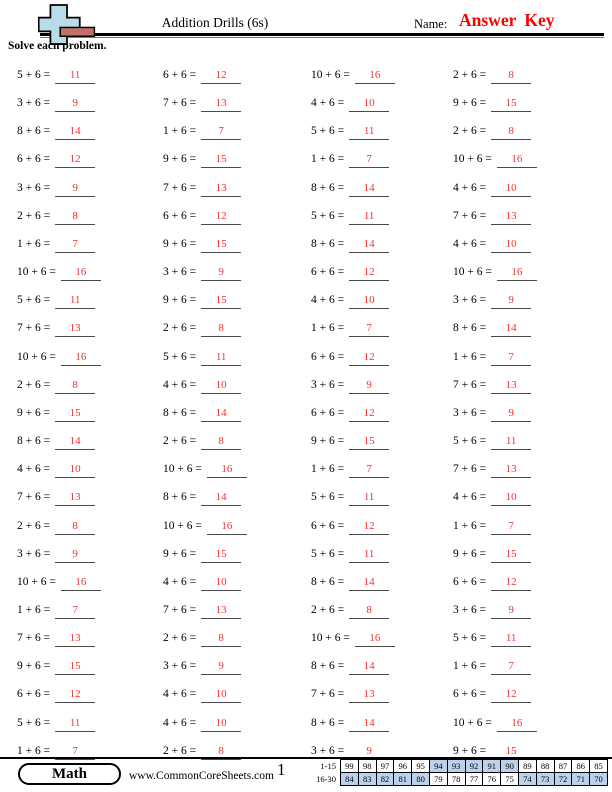  I want to click on website-text: www.CommonCoreSheets.com, so click(201, 776).